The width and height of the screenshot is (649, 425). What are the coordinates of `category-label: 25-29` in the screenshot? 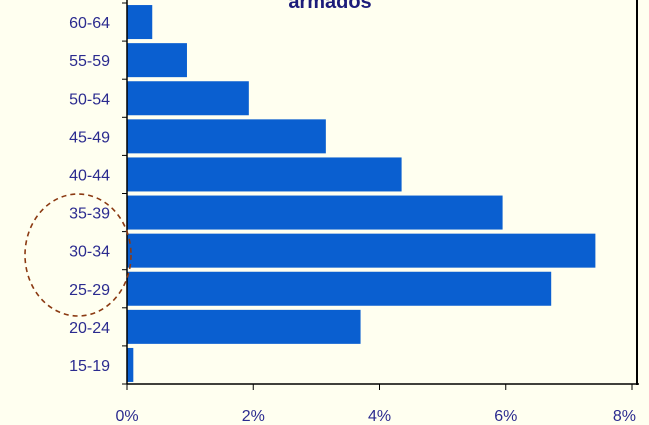 It's located at (89, 290).